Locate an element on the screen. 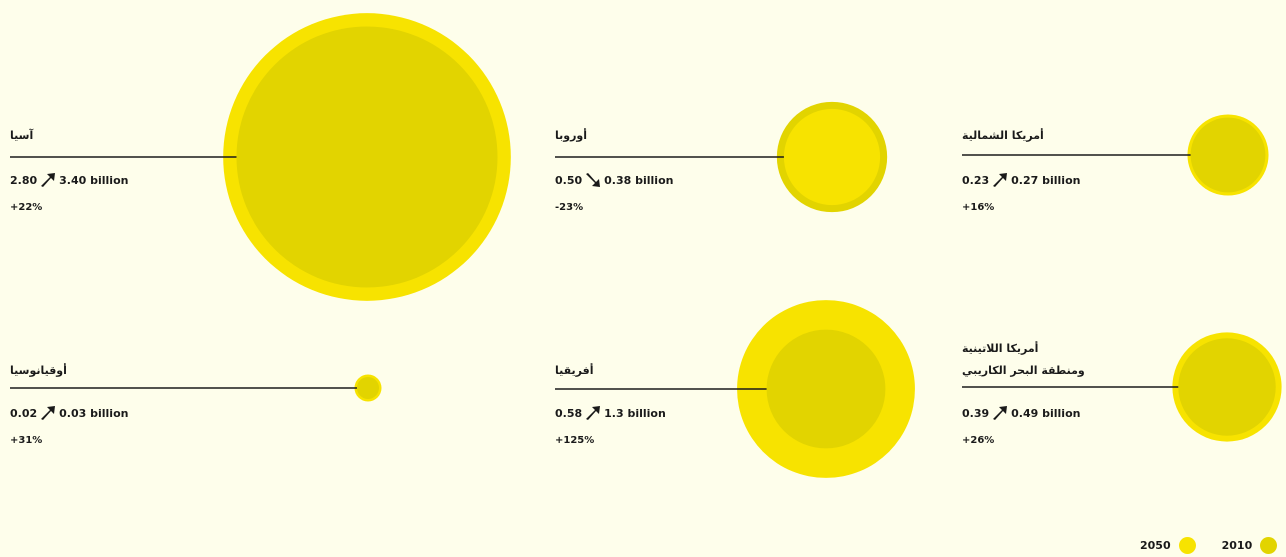  change-europe: -23% is located at coordinates (569, 207).